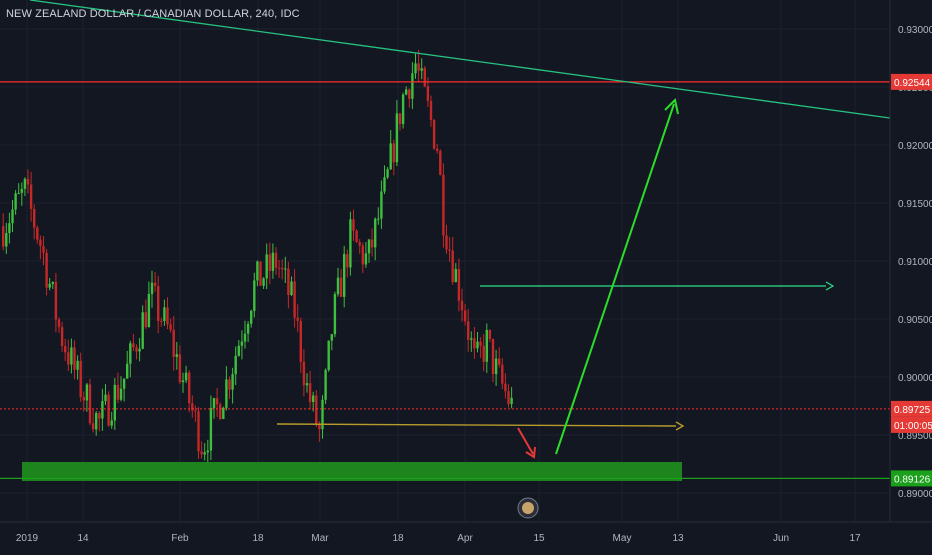  What do you see at coordinates (528, 508) in the screenshot?
I see `replay-icon` at bounding box center [528, 508].